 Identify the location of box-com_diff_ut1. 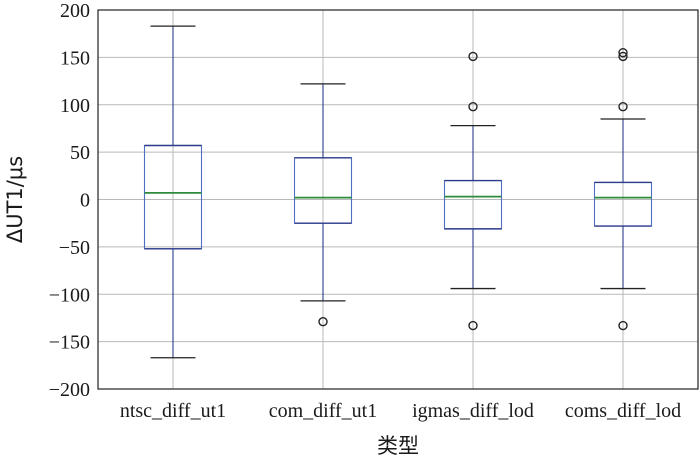
(323, 205).